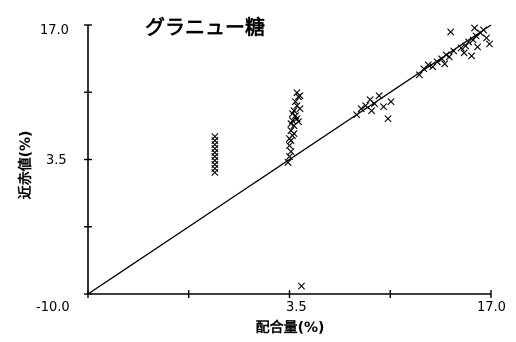  I want to click on x-axis-label: 配合量(%), so click(290, 327).